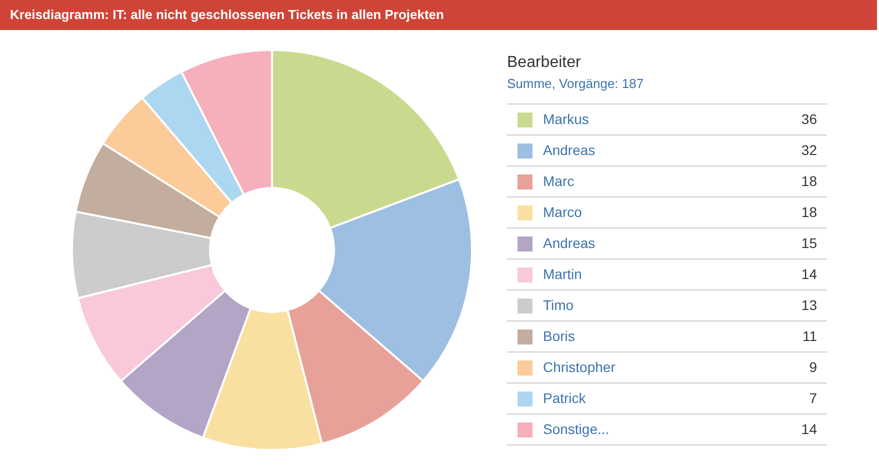  Describe the element at coordinates (544, 62) in the screenshot. I see `legend-title: Bearbeiter` at that location.